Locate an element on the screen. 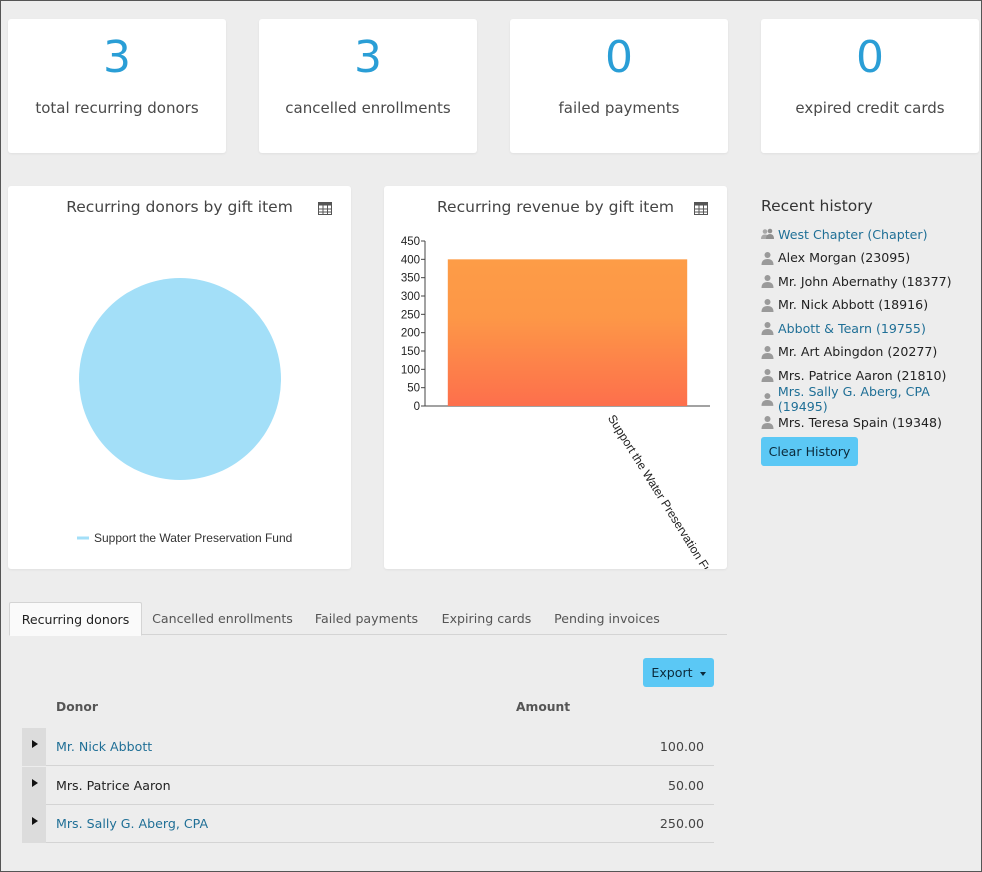 The image size is (982, 872). y-tick-label: 250 is located at coordinates (410, 315).